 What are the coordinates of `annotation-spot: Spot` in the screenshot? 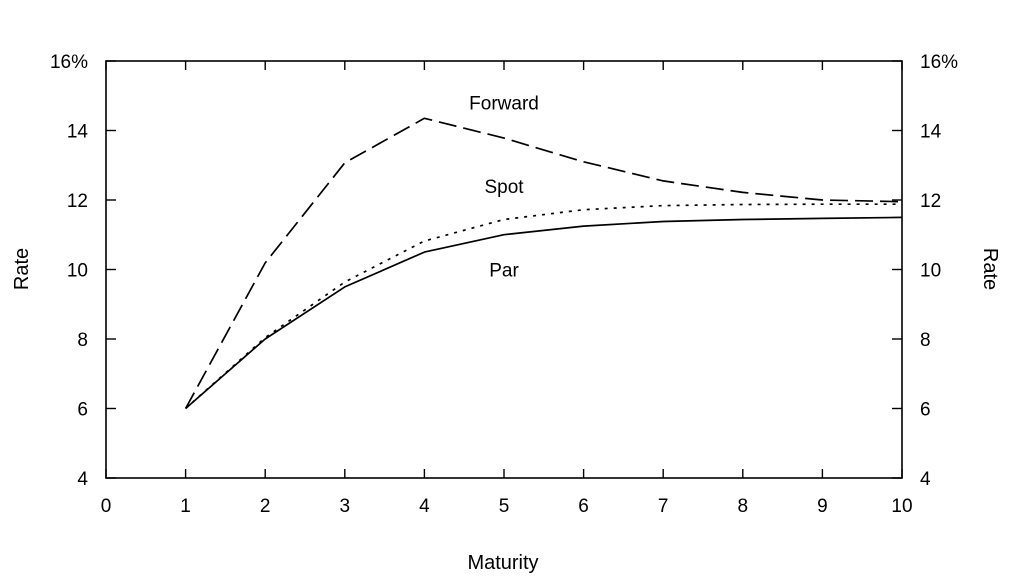 It's located at (504, 187).